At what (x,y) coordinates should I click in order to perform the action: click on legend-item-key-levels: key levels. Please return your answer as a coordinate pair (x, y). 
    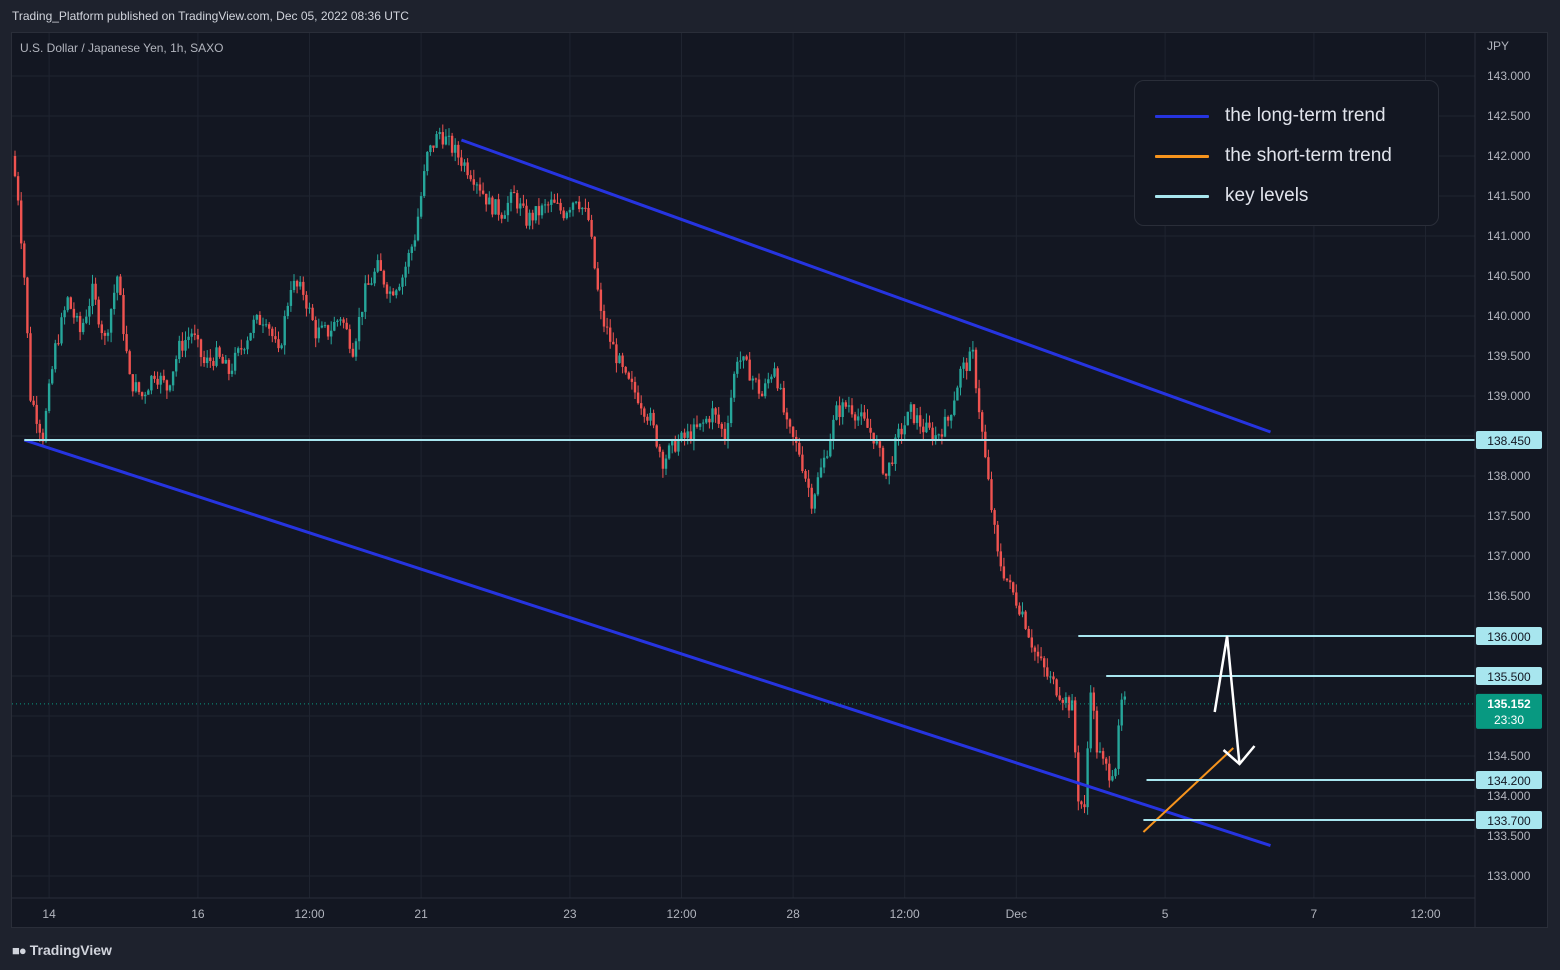
    Looking at the image, I should click on (1231, 196).